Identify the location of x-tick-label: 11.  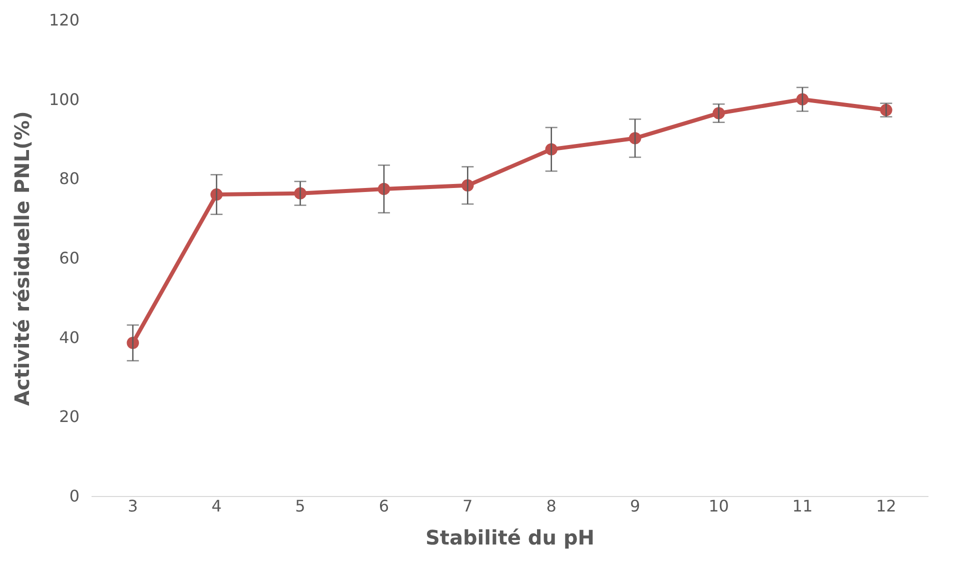
(802, 506).